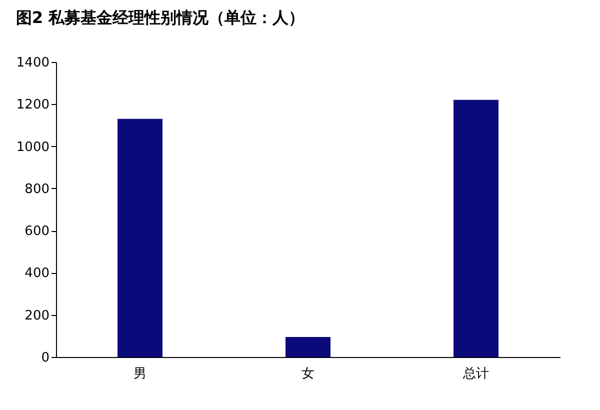 This screenshot has height=410, width=600. What do you see at coordinates (37, 316) in the screenshot?
I see `y-tick-label: 200` at bounding box center [37, 316].